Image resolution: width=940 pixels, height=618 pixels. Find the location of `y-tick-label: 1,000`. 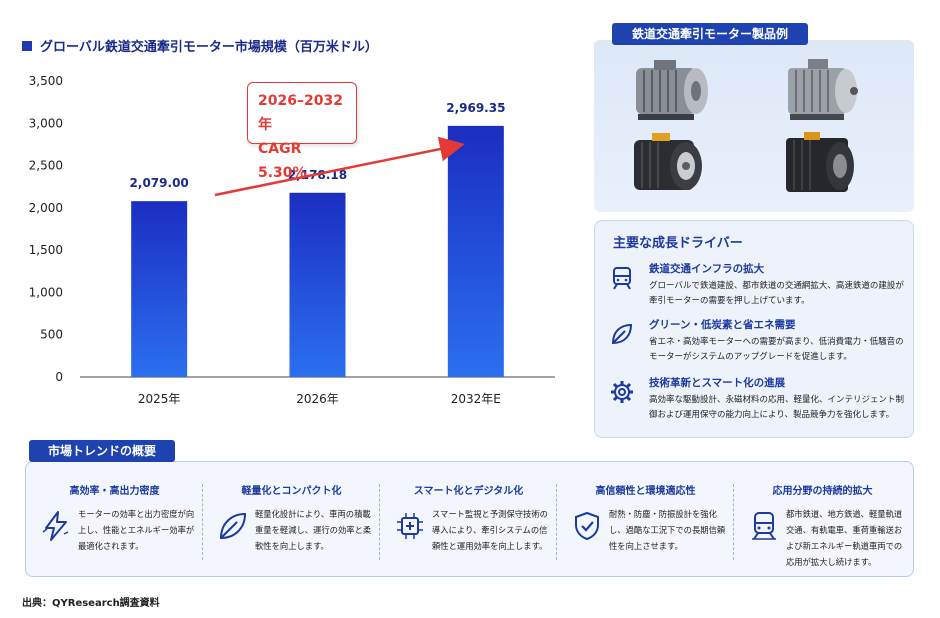

y-tick-label: 1,000 is located at coordinates (46, 292).